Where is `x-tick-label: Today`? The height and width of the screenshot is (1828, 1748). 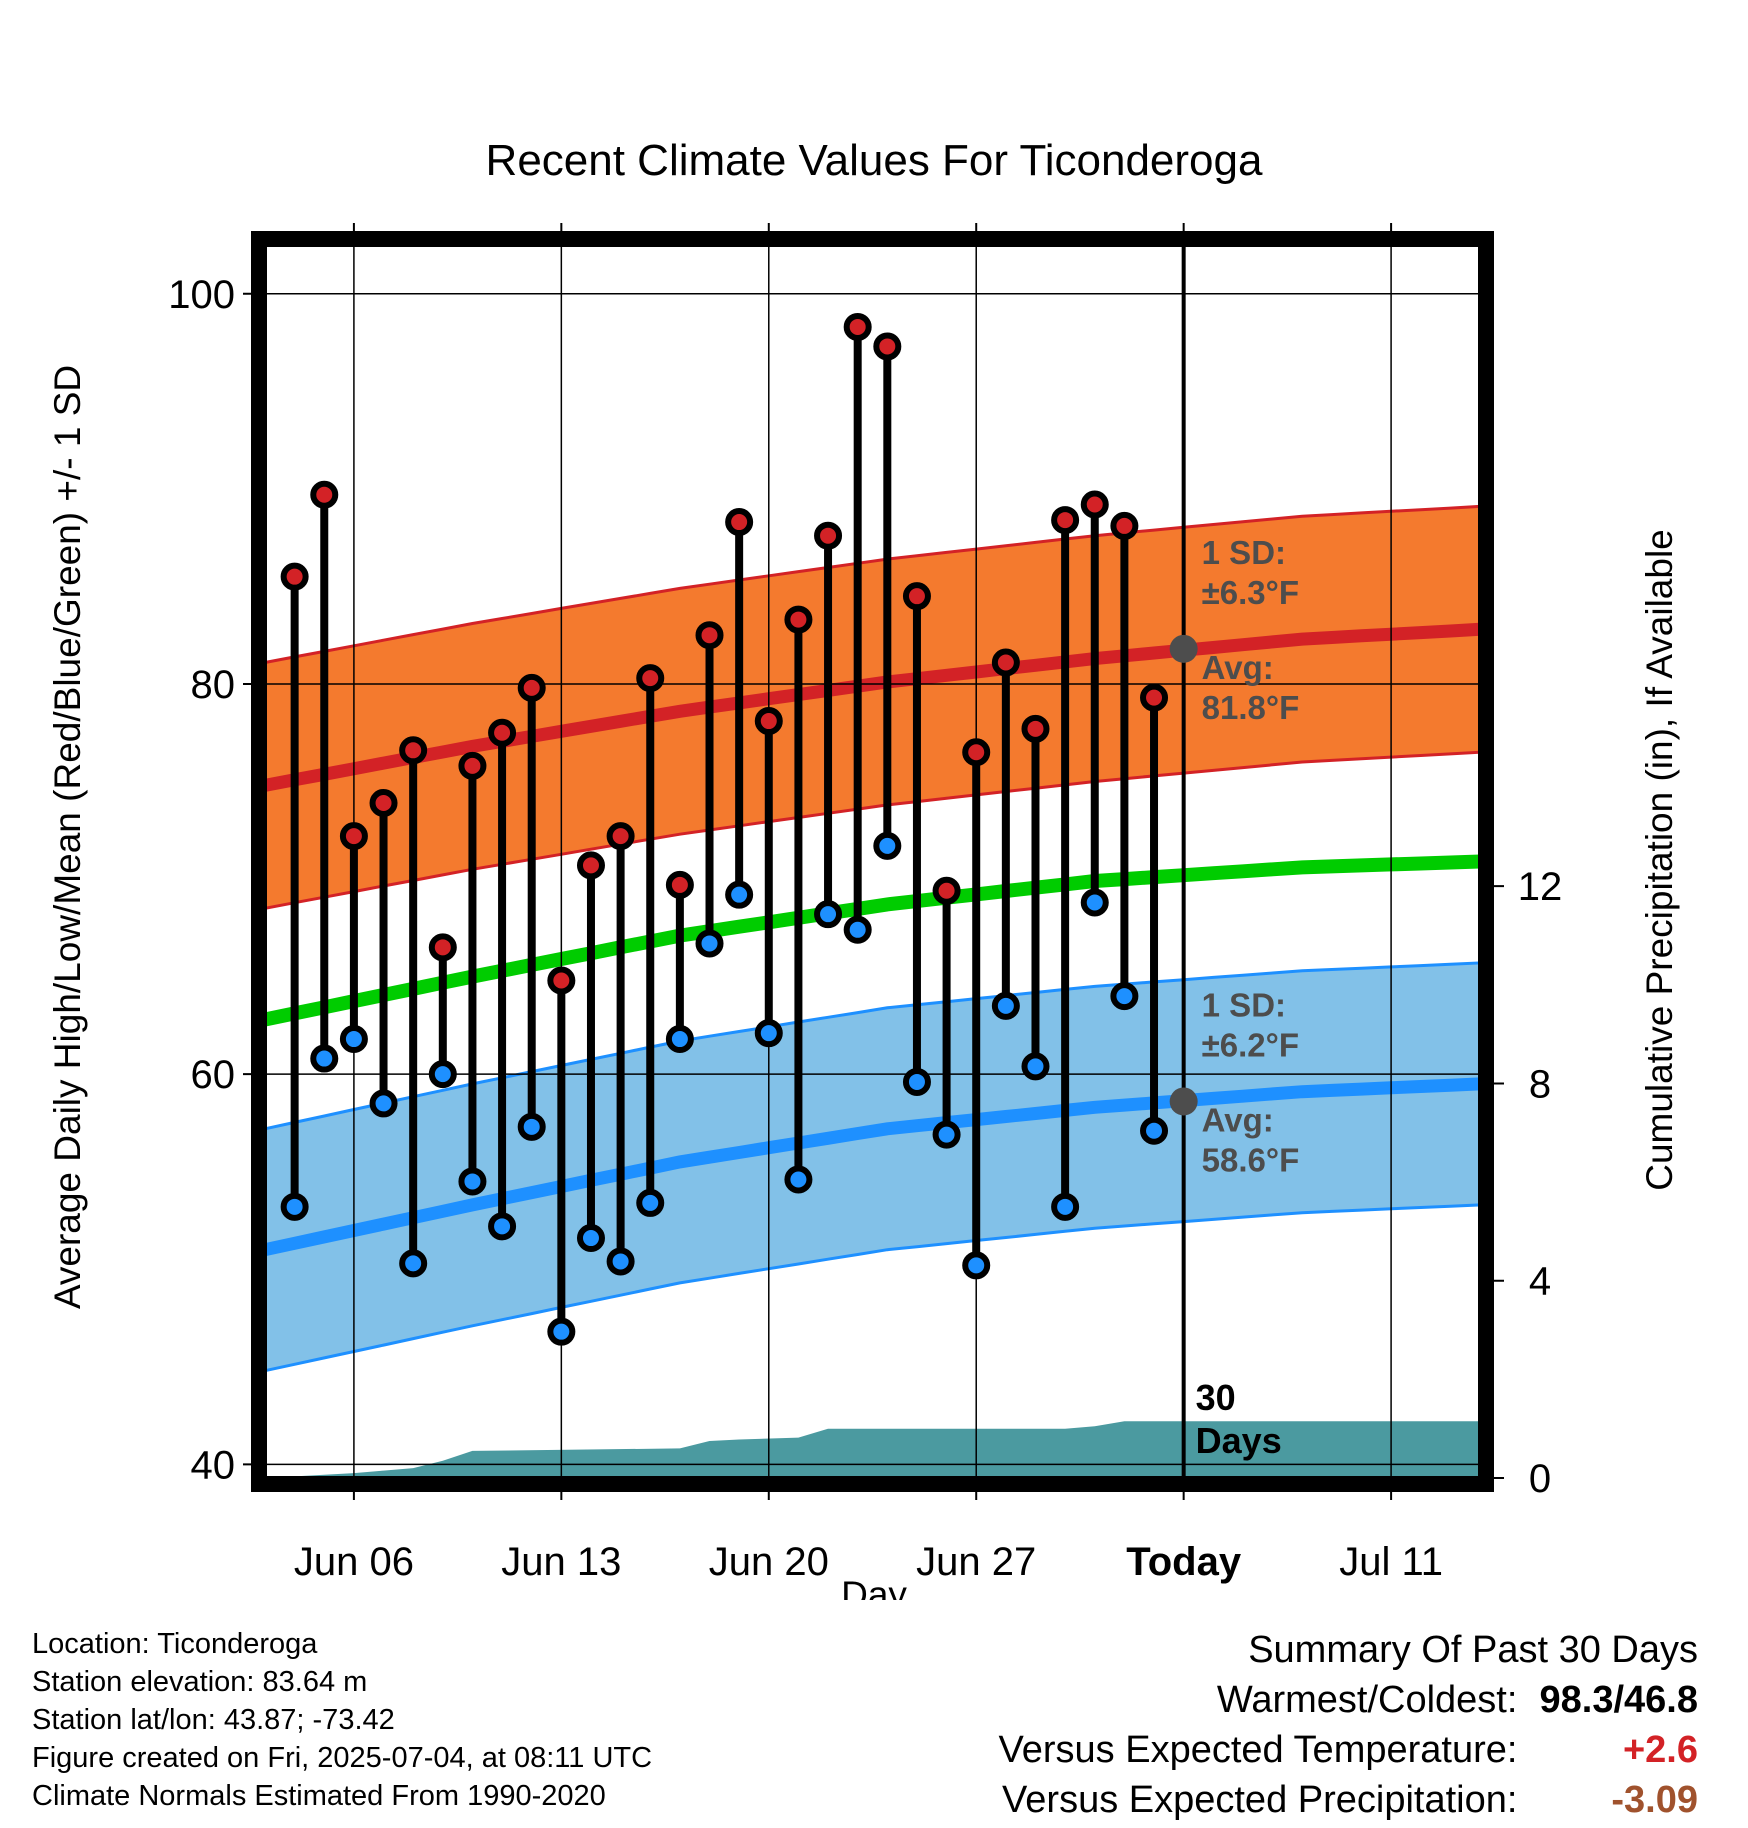 x-tick-label: Today is located at coordinates (1184, 1562).